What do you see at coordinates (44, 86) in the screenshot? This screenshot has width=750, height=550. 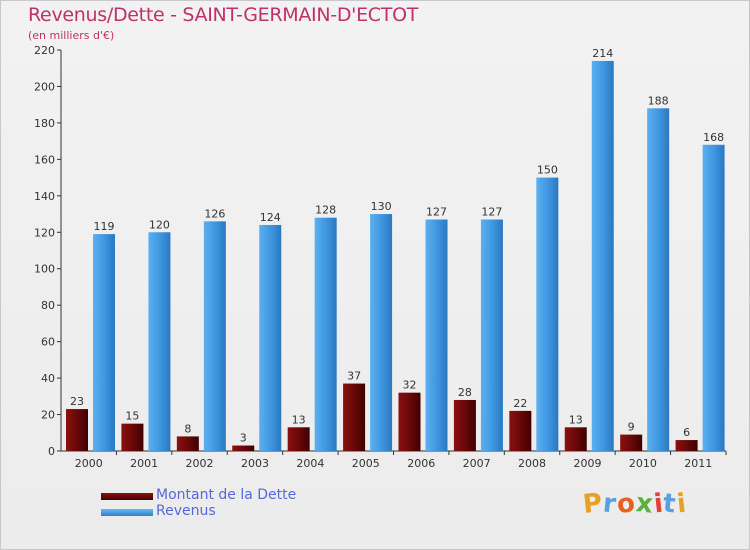 I see `y-tick-label: 200` at bounding box center [44, 86].